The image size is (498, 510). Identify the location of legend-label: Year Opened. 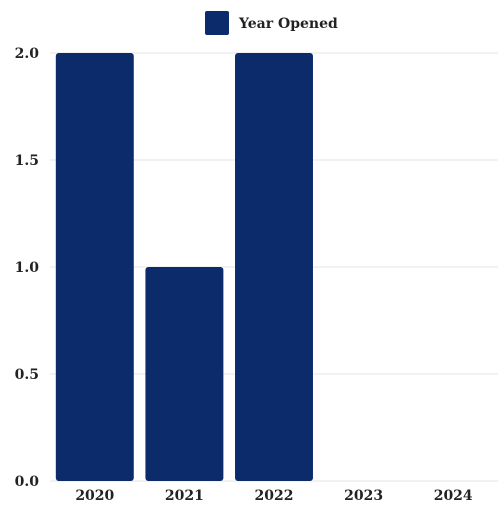
(288, 24).